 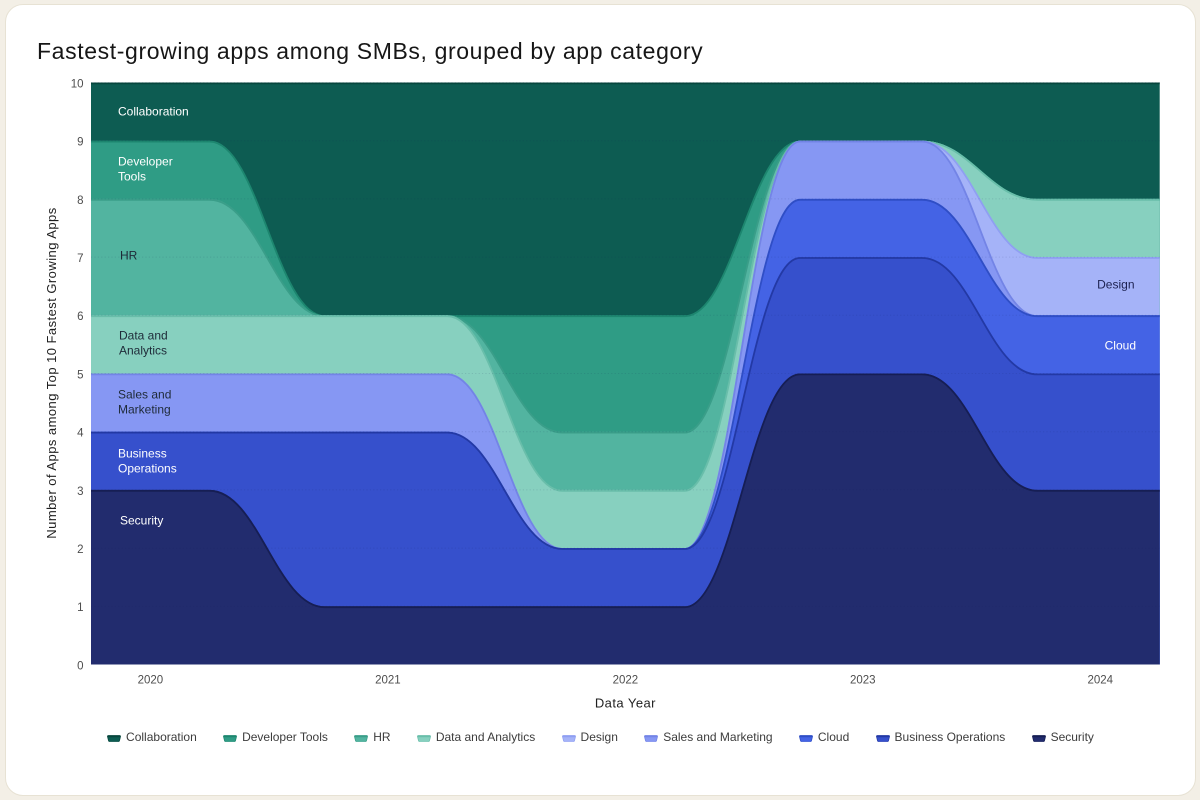 What do you see at coordinates (153, 112) in the screenshot?
I see `svg-text: Collaboration` at bounding box center [153, 112].